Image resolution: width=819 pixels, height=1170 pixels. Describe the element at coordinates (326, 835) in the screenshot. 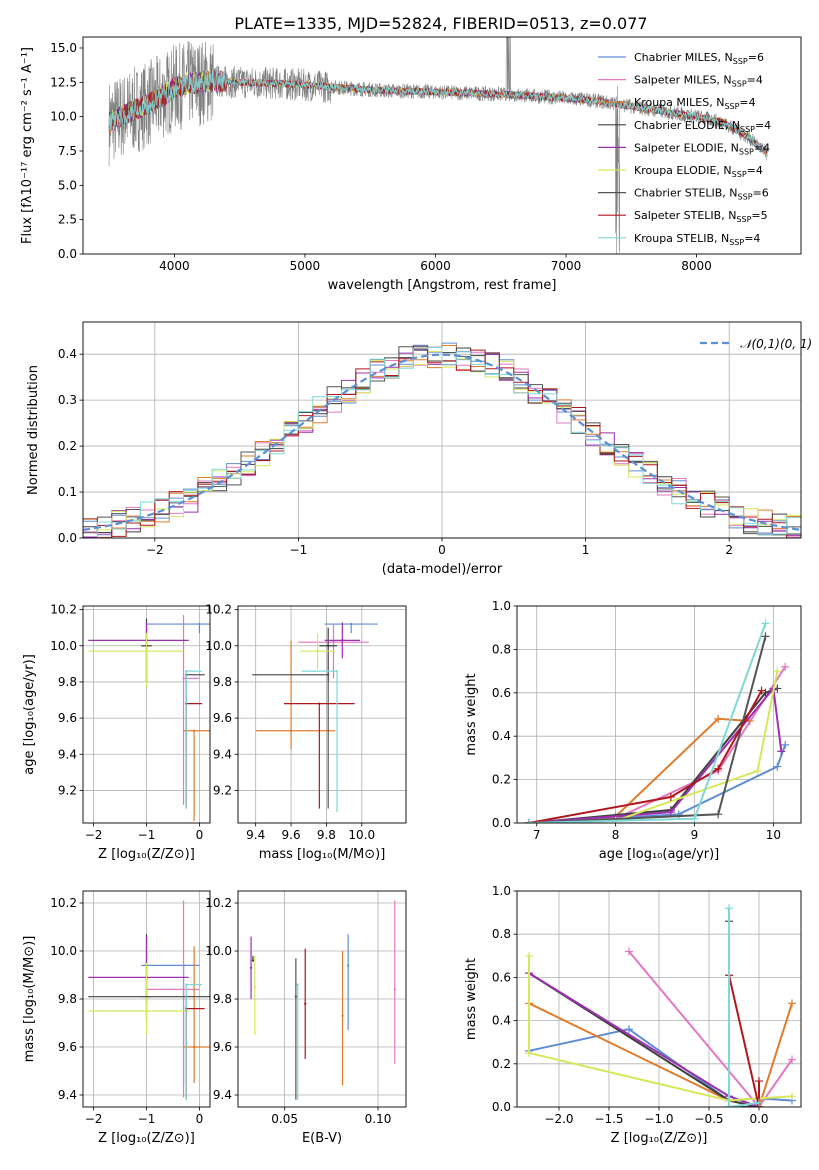

I see `x-tick-label: 9.8` at that location.